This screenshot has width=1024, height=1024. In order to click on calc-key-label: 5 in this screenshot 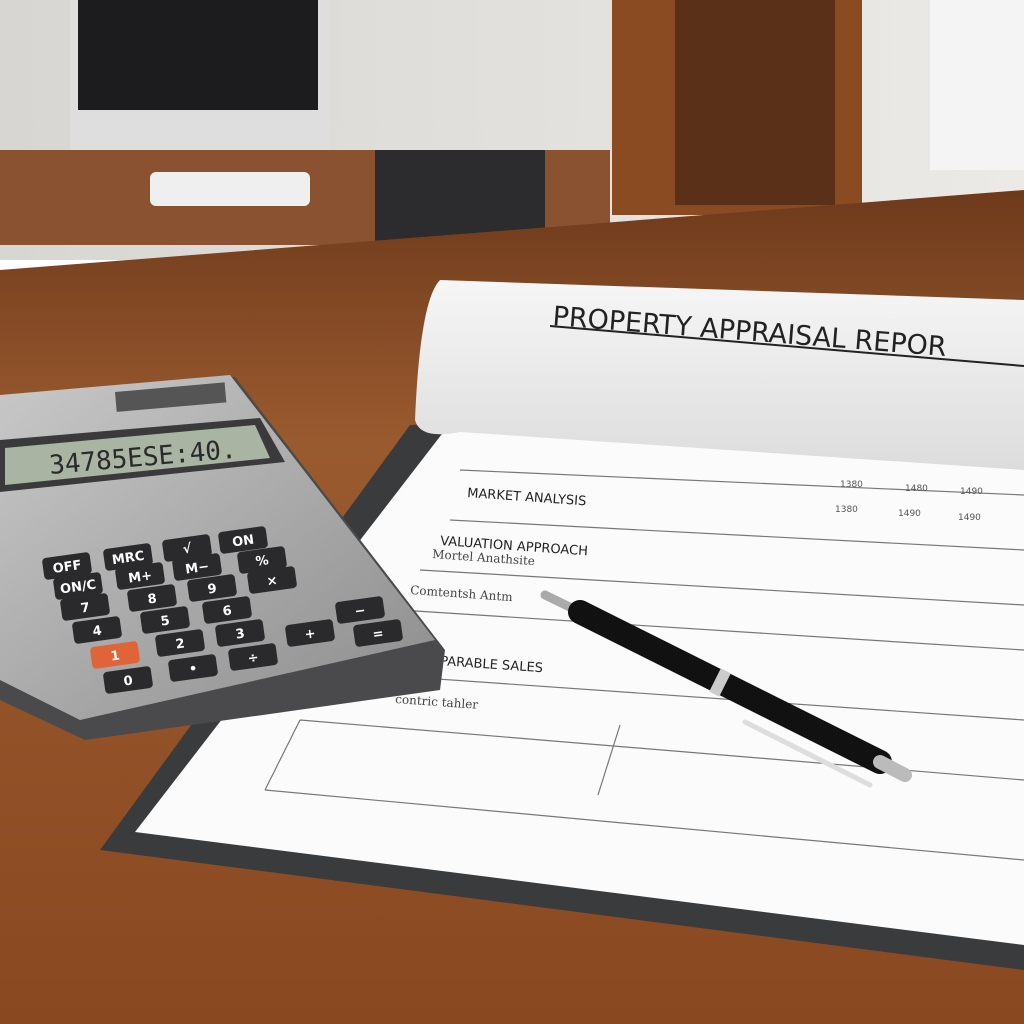, I will do `click(165, 621)`.